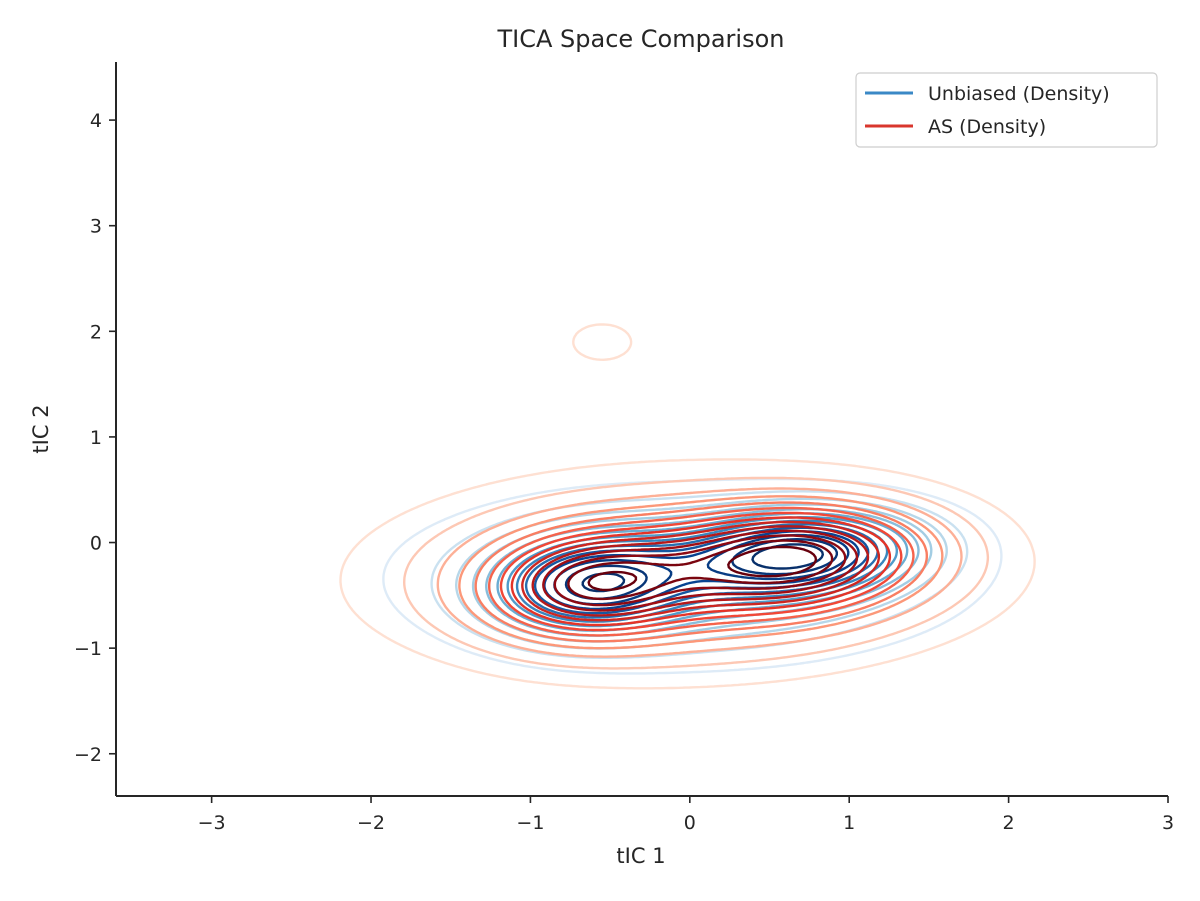 The image size is (1200, 901). Describe the element at coordinates (849, 823) in the screenshot. I see `x-tick-label: 1` at that location.